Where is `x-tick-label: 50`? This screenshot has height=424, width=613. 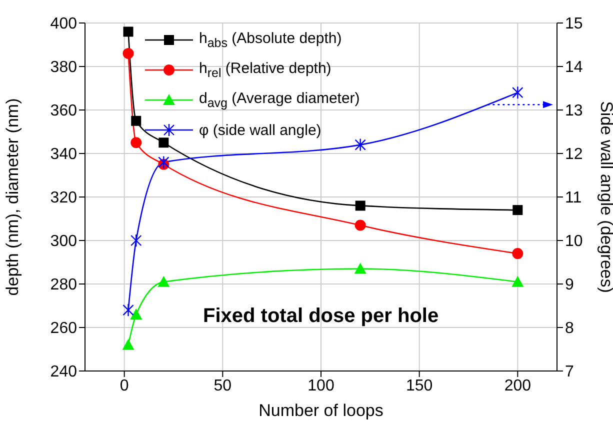 x-tick-label: 50 is located at coordinates (223, 385).